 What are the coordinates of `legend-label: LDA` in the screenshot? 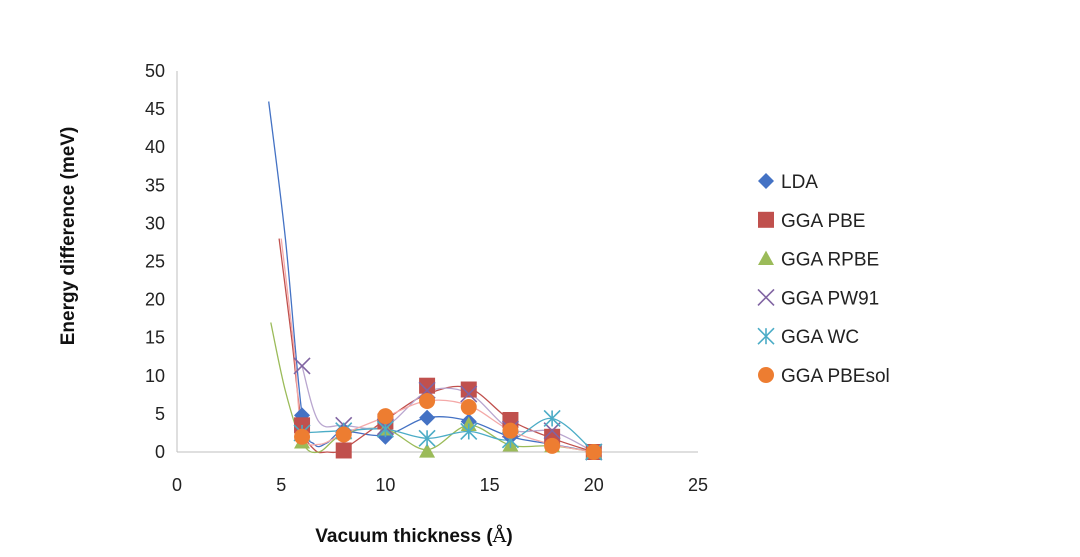 It's located at (799, 182).